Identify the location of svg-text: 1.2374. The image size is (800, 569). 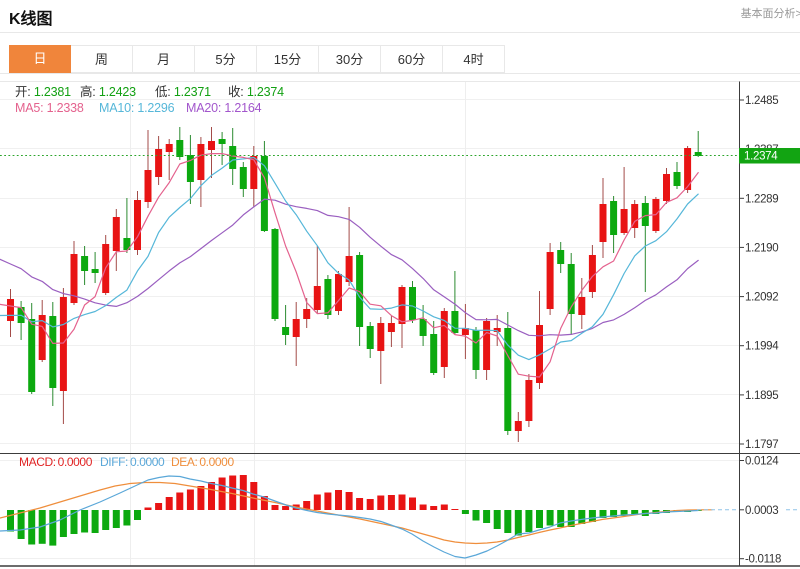
(761, 157).